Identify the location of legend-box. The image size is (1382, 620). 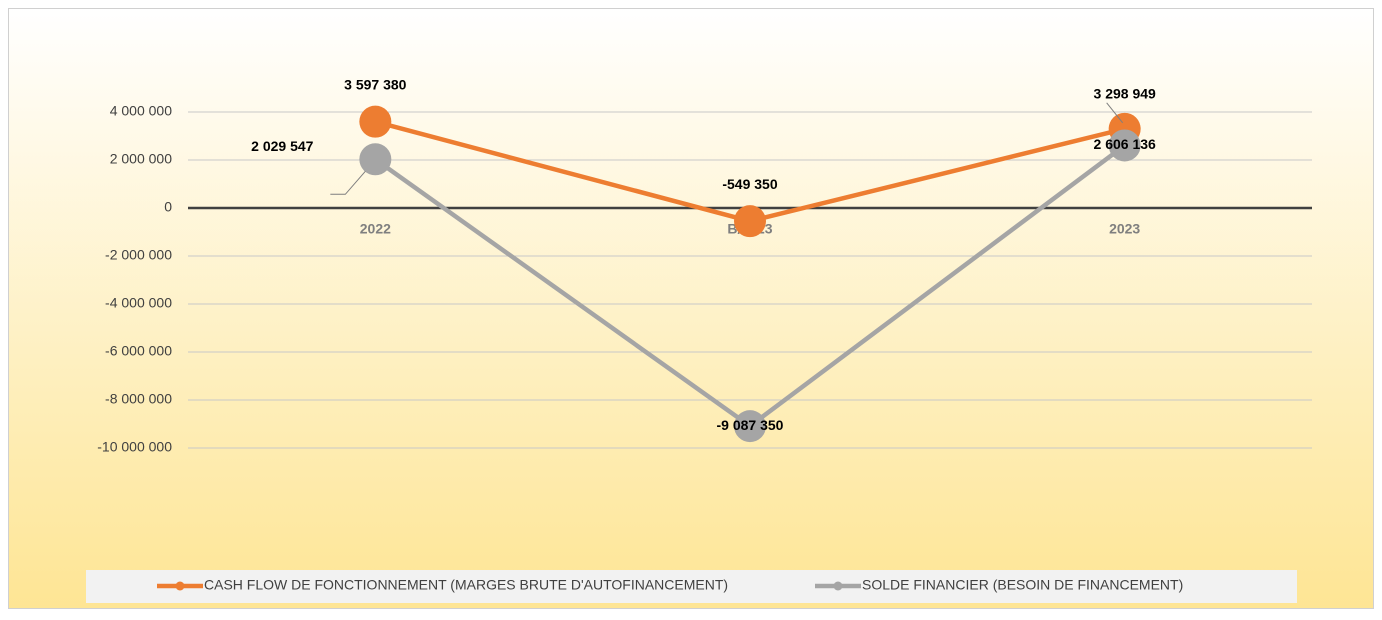
(691, 586).